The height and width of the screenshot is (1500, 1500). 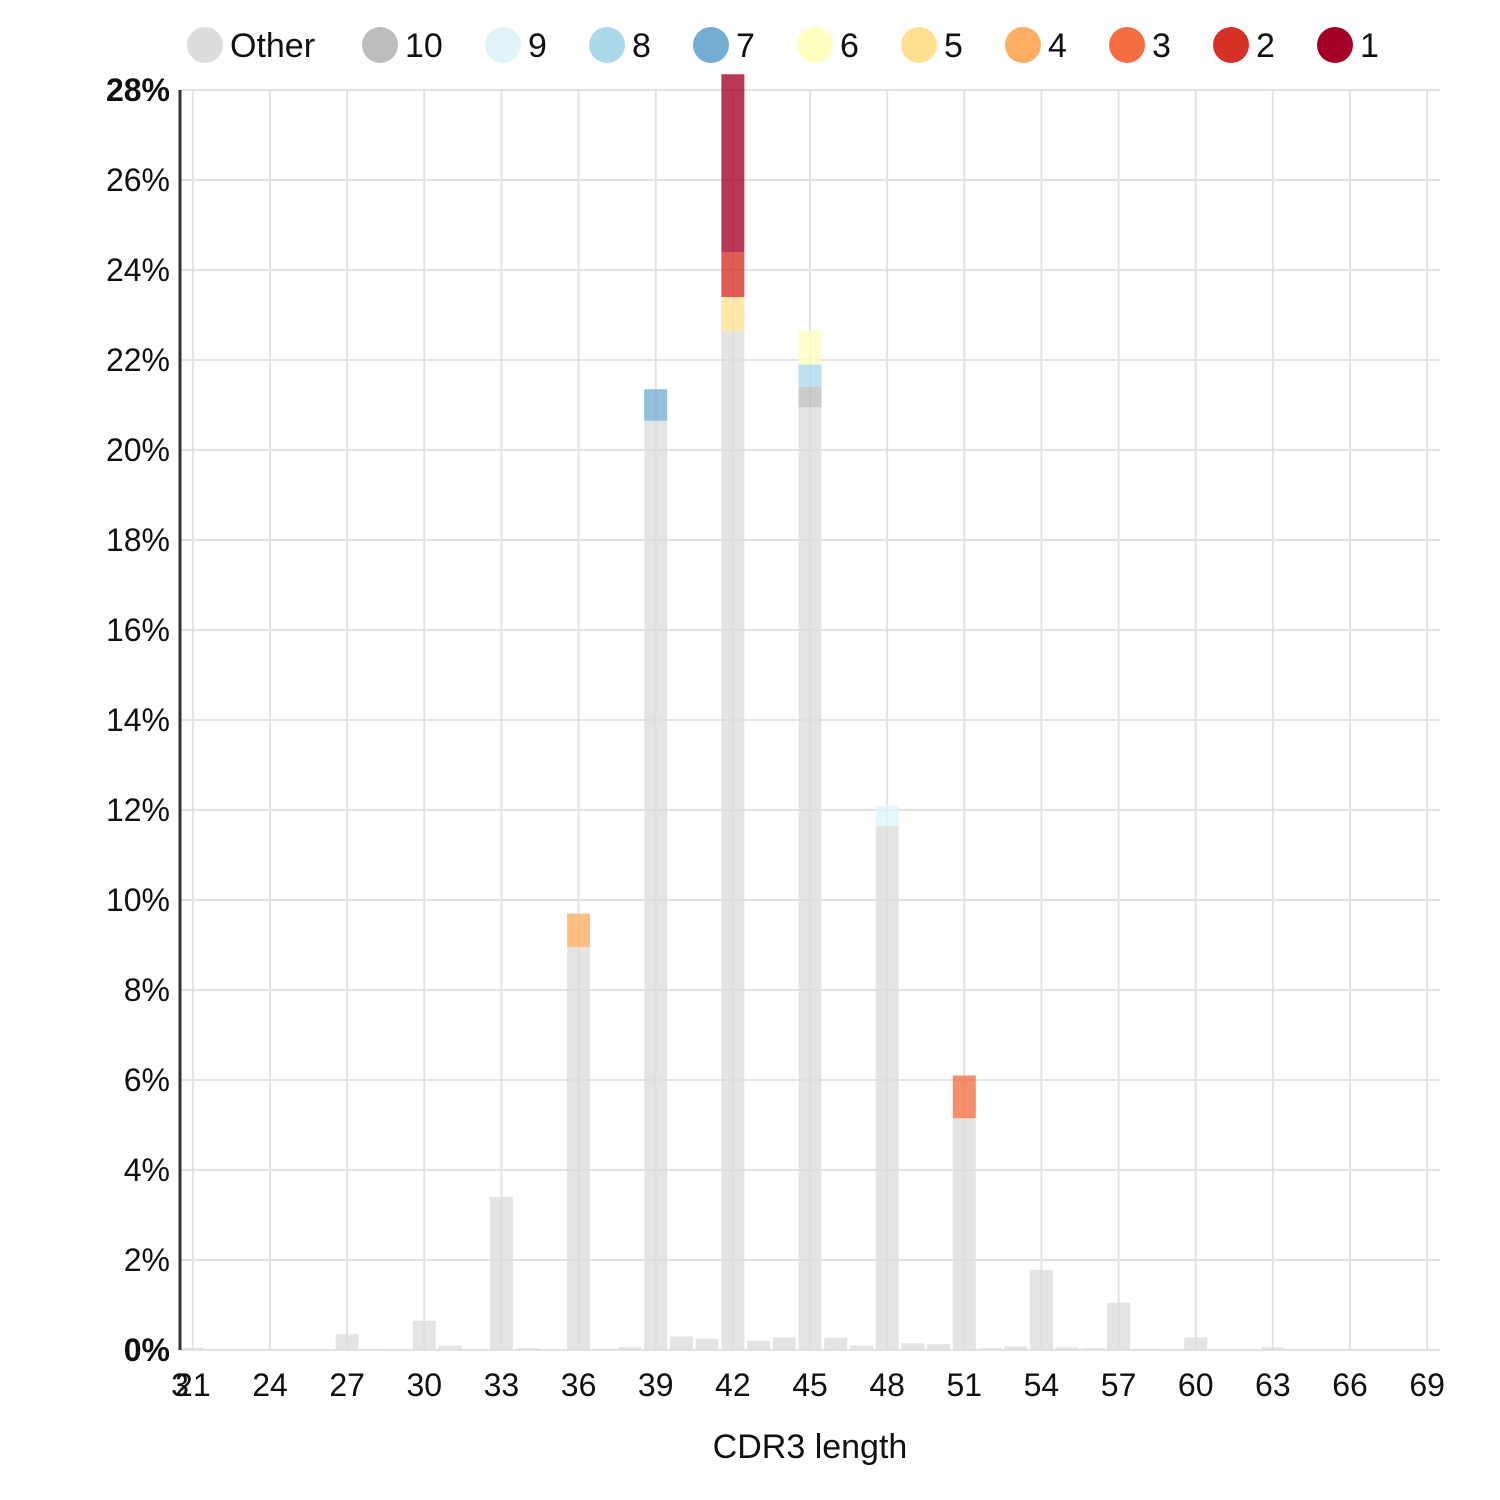 I want to click on bar-segment-other-x51, so click(x=964, y=1234).